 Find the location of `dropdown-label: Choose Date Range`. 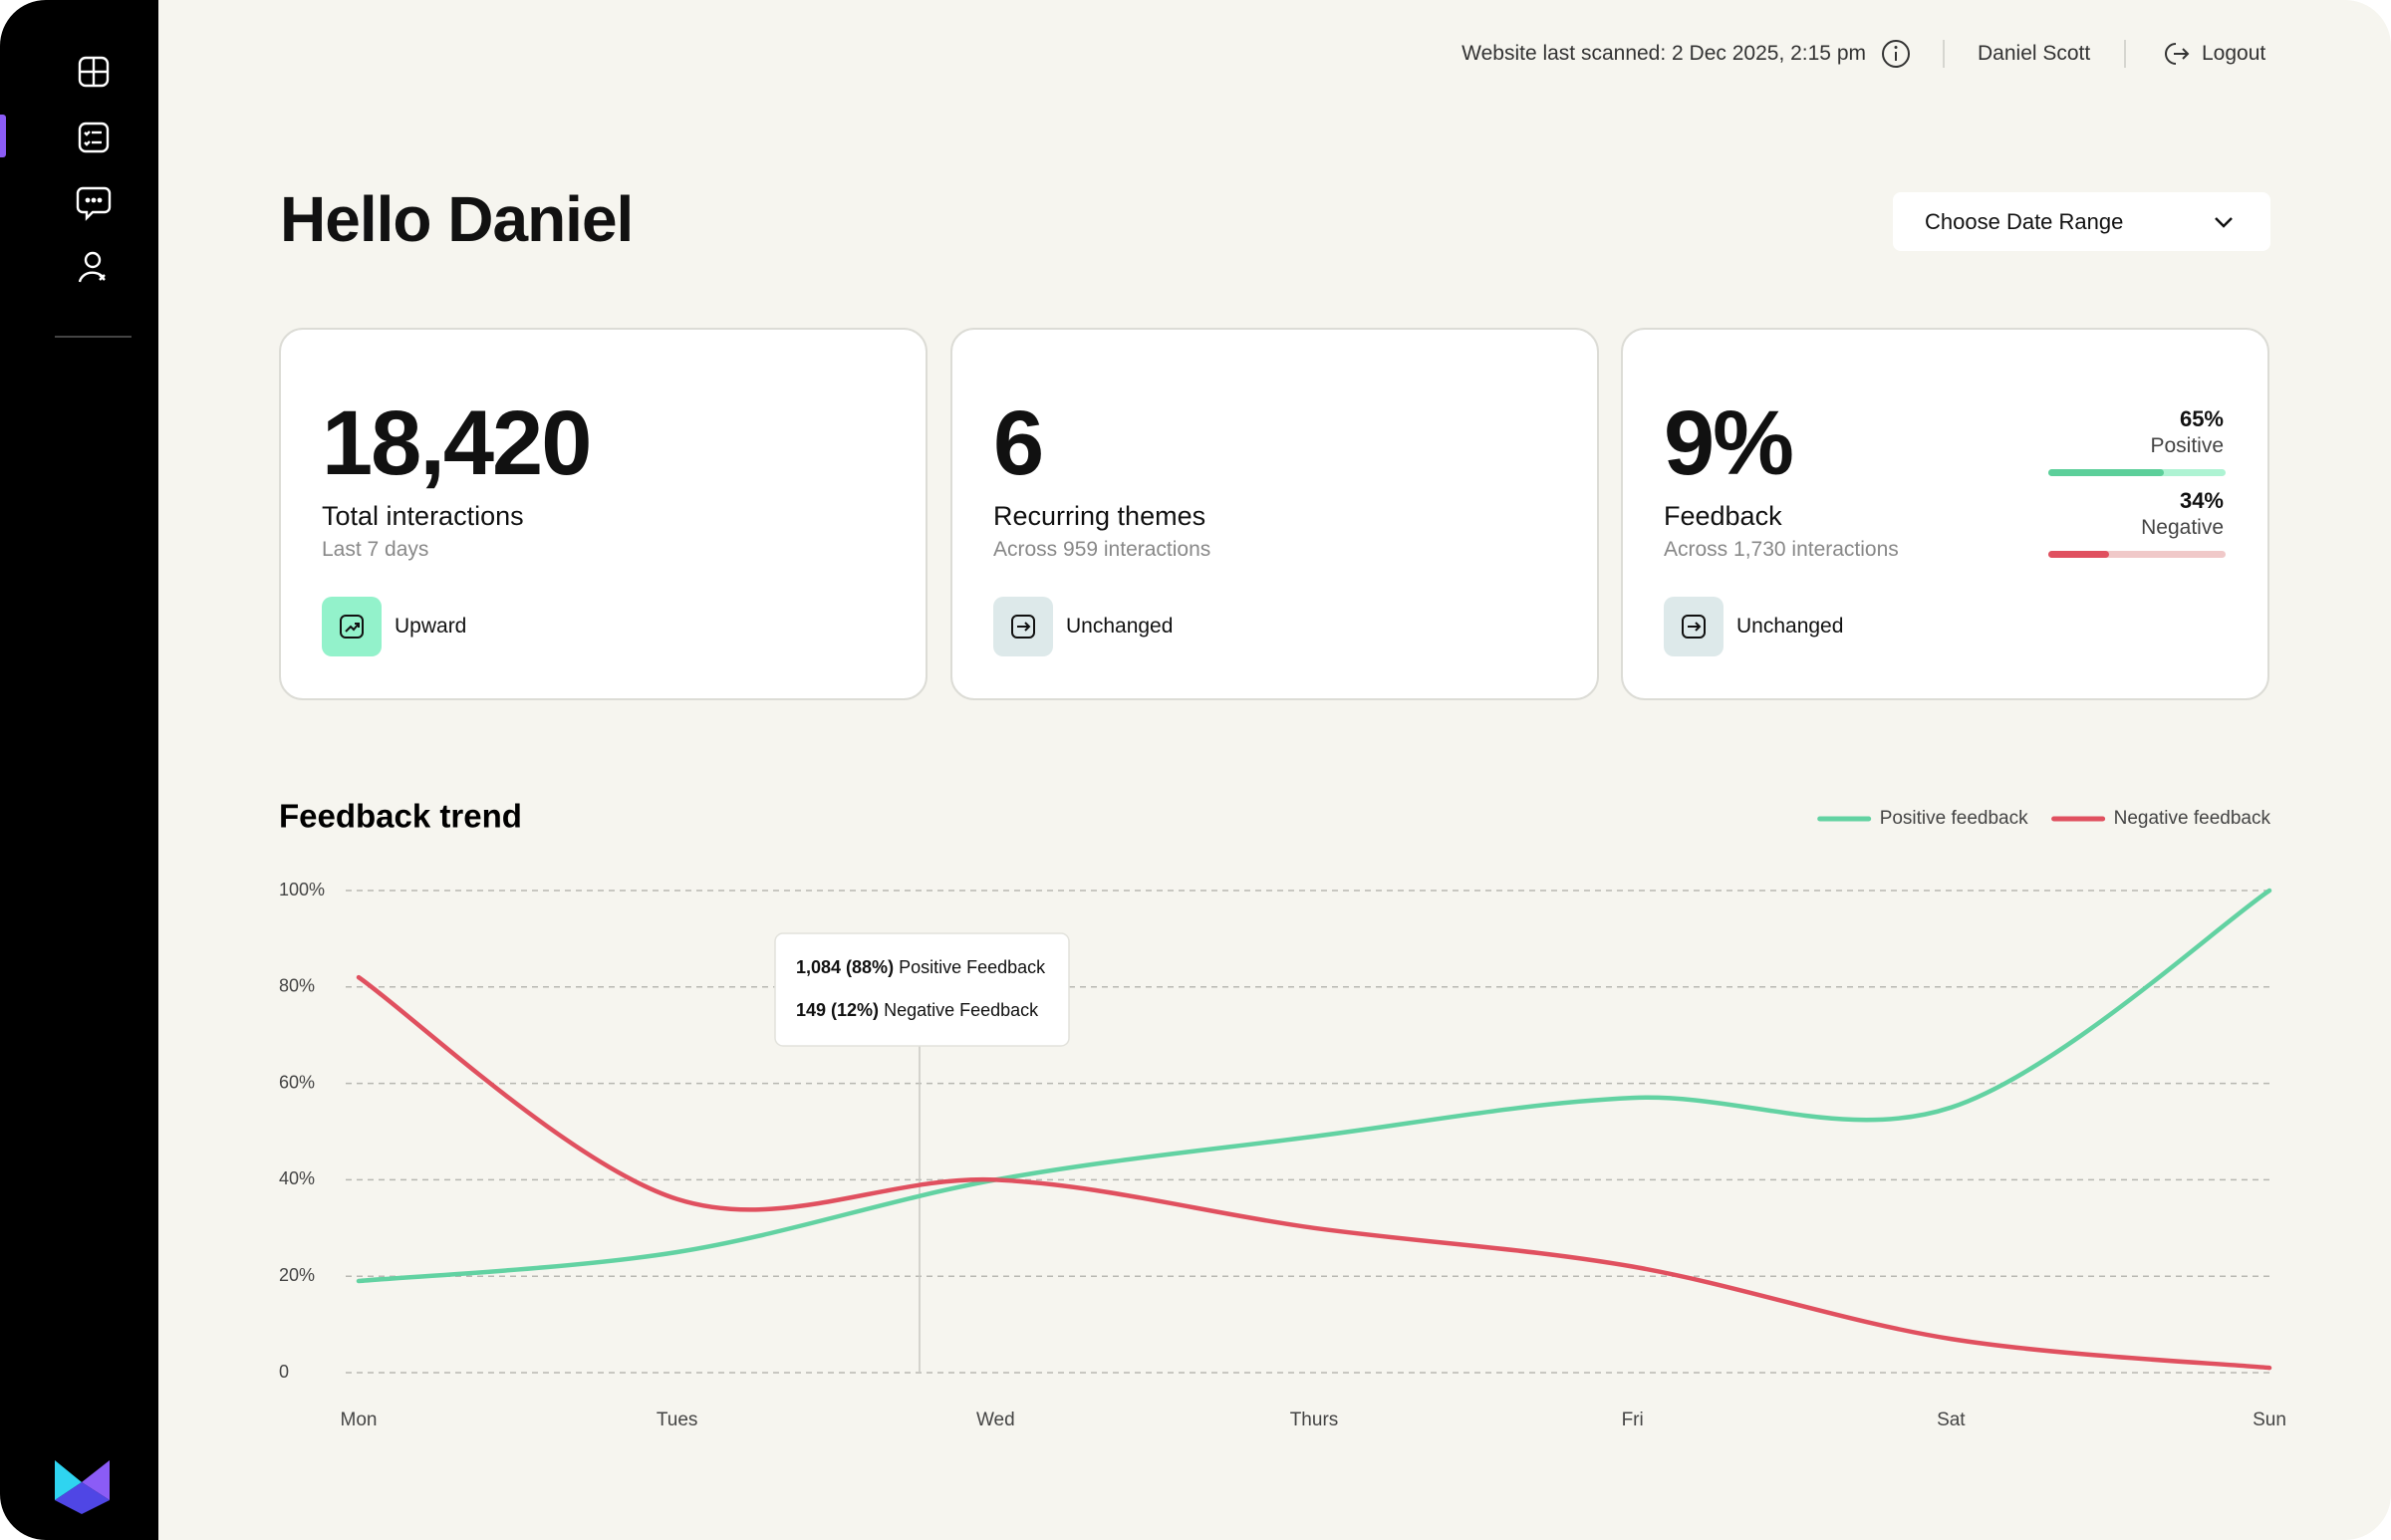

dropdown-label: Choose Date Range is located at coordinates (2025, 221).